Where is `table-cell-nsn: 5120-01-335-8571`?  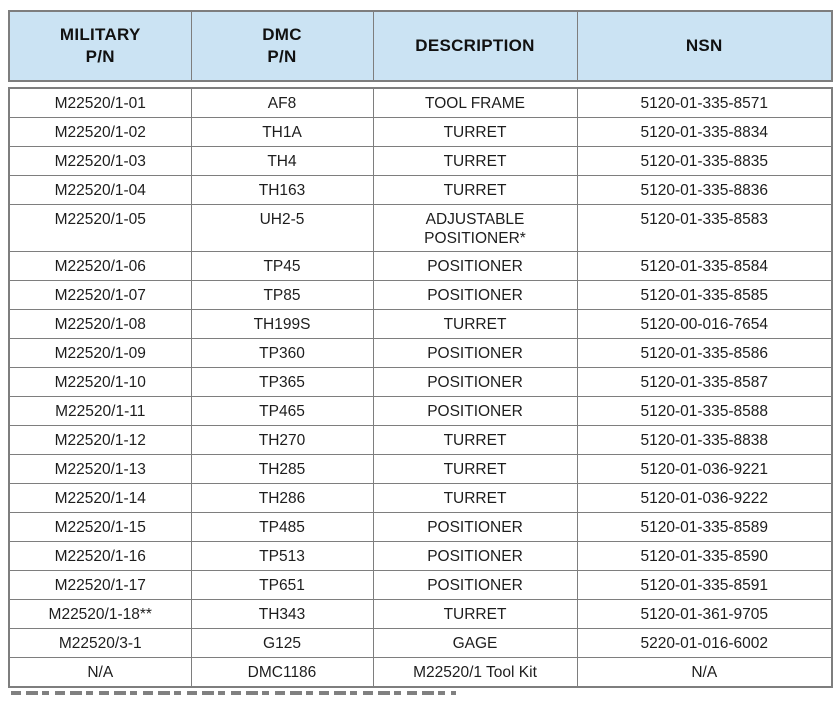 table-cell-nsn: 5120-01-335-8571 is located at coordinates (704, 102).